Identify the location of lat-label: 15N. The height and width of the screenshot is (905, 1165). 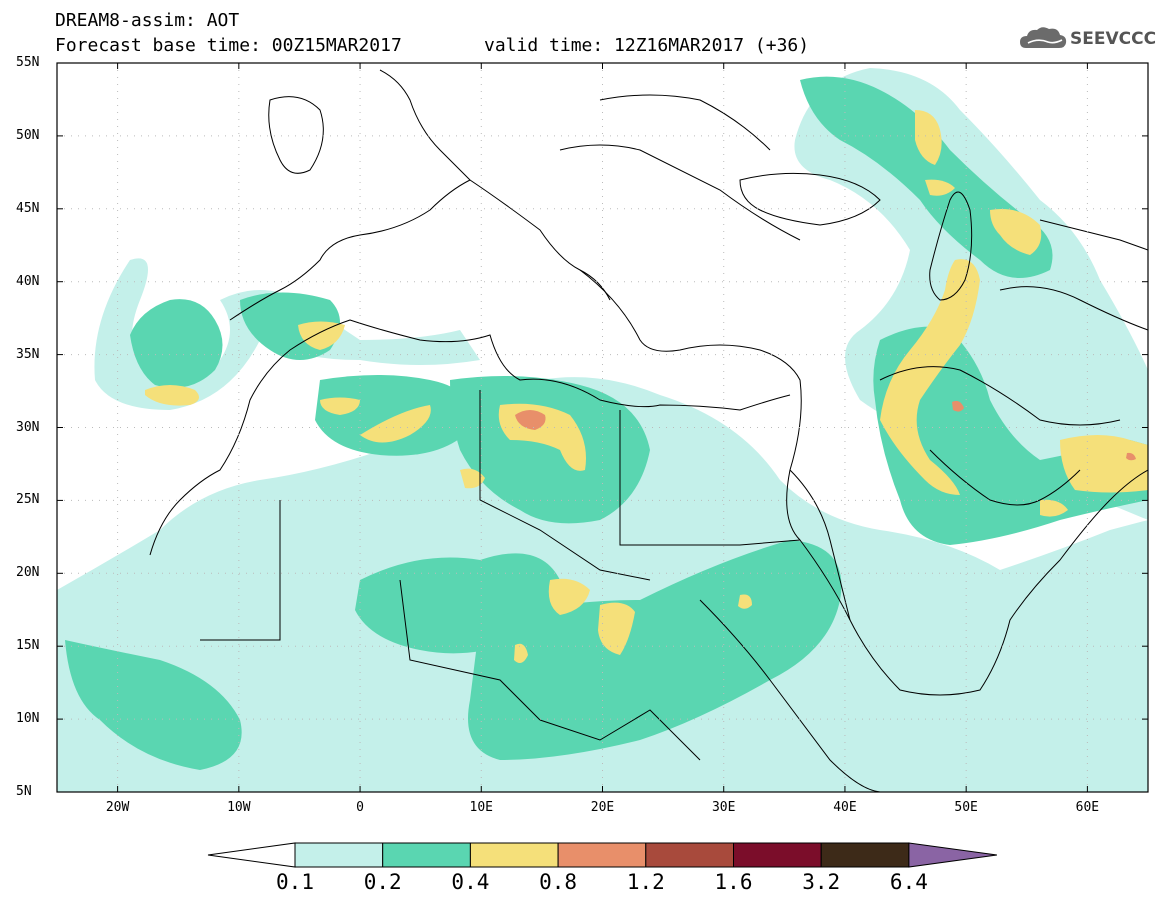
(28, 646).